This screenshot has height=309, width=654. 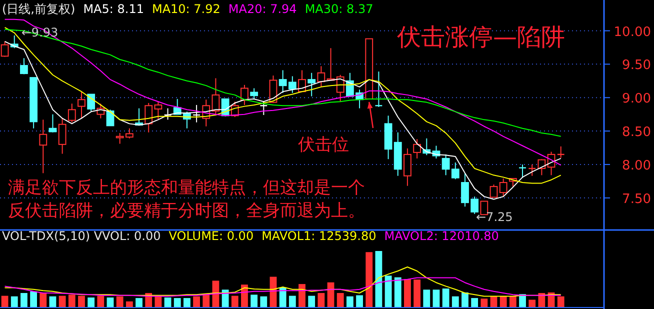 What do you see at coordinates (481, 37) in the screenshot?
I see `annotation: 伏击涨停—陷阱` at bounding box center [481, 37].